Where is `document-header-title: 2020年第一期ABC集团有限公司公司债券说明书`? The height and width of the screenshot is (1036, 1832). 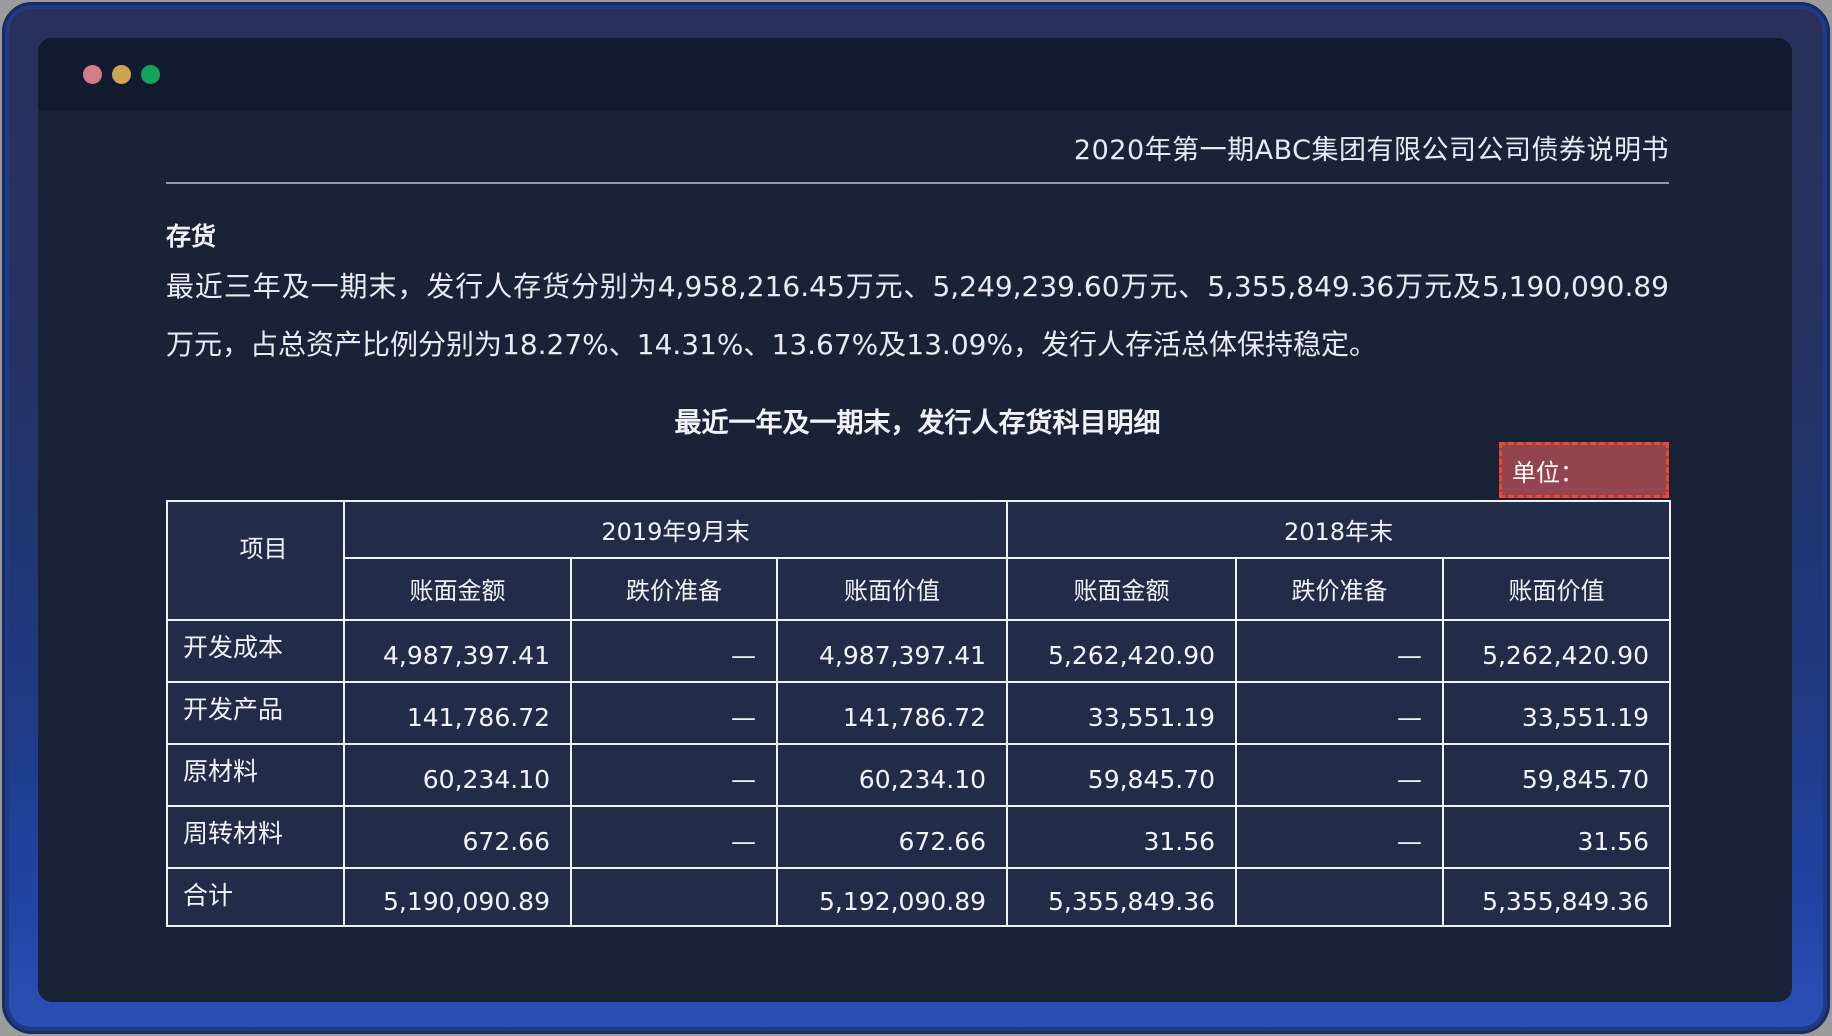
document-header-title: 2020年第一期ABC集团有限公司公司债券说明书 is located at coordinates (1371, 150).